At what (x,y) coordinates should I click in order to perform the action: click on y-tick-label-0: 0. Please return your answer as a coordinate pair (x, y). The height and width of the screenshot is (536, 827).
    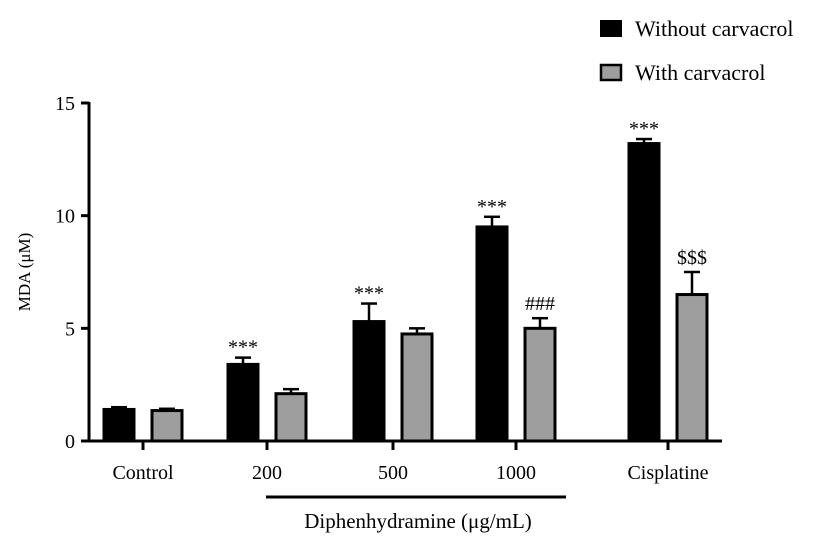
    Looking at the image, I should click on (70, 442).